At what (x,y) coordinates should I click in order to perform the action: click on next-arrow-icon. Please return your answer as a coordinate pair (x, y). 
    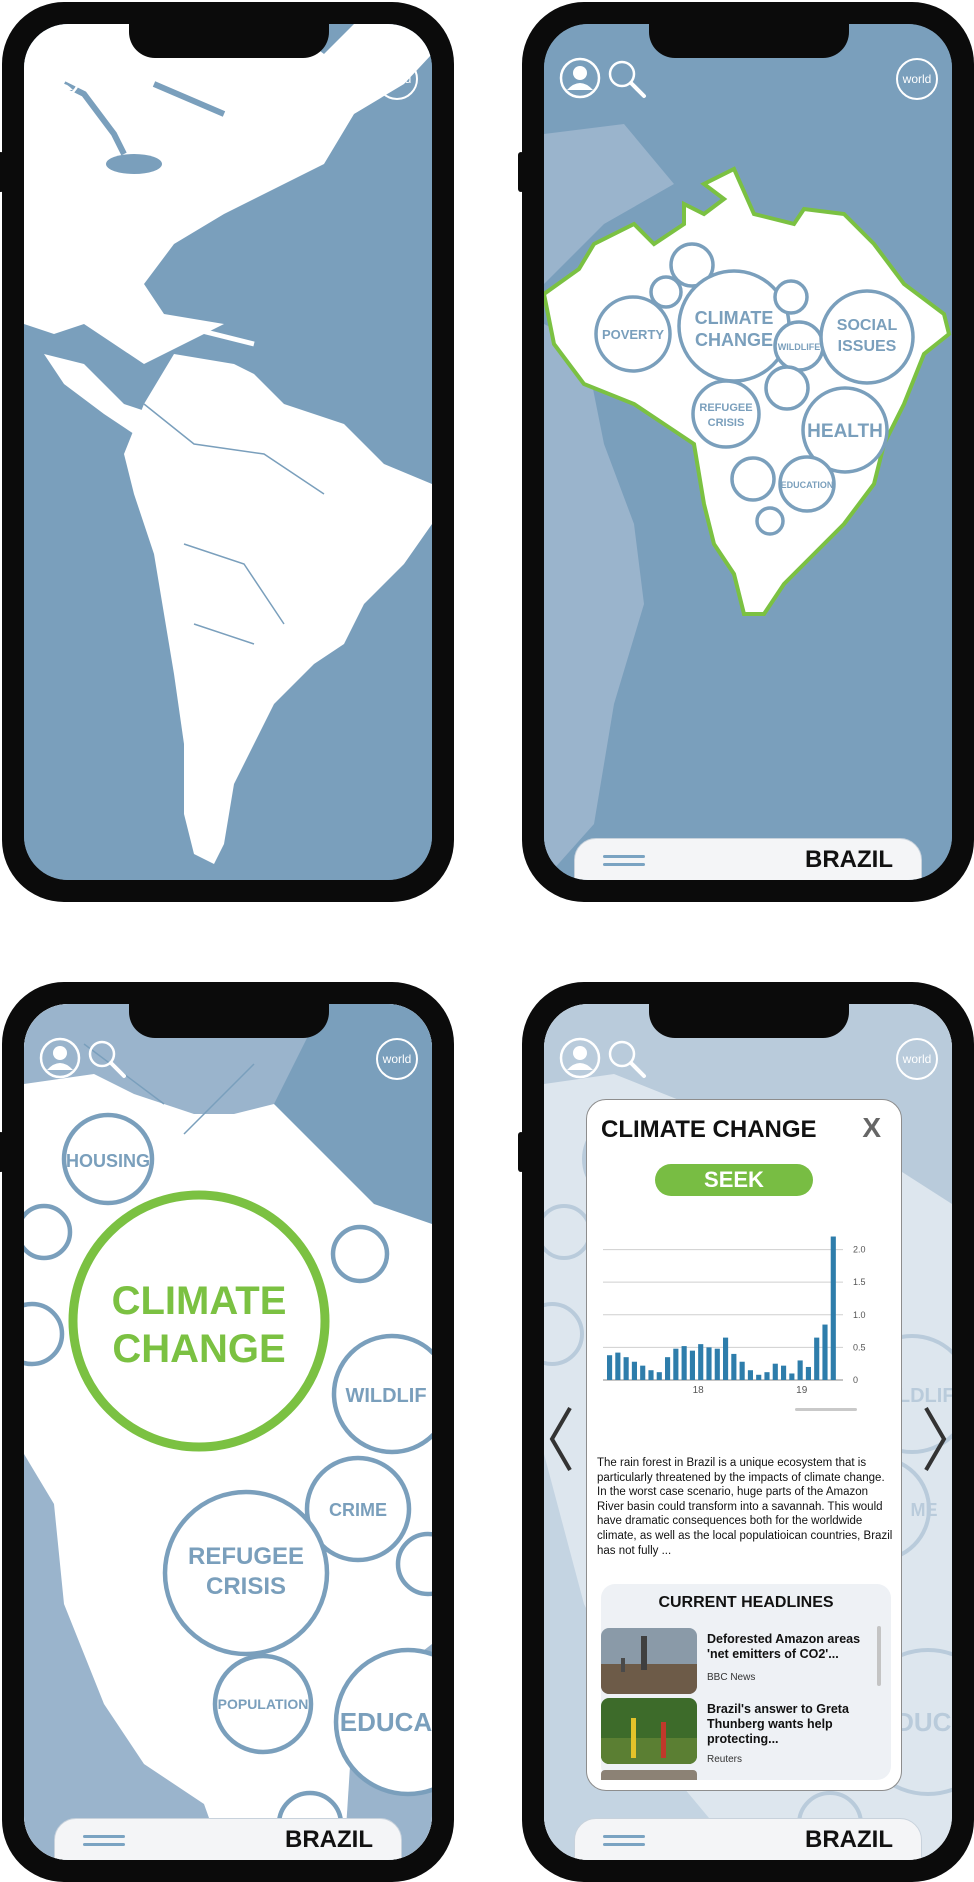
    Looking at the image, I should click on (935, 1439).